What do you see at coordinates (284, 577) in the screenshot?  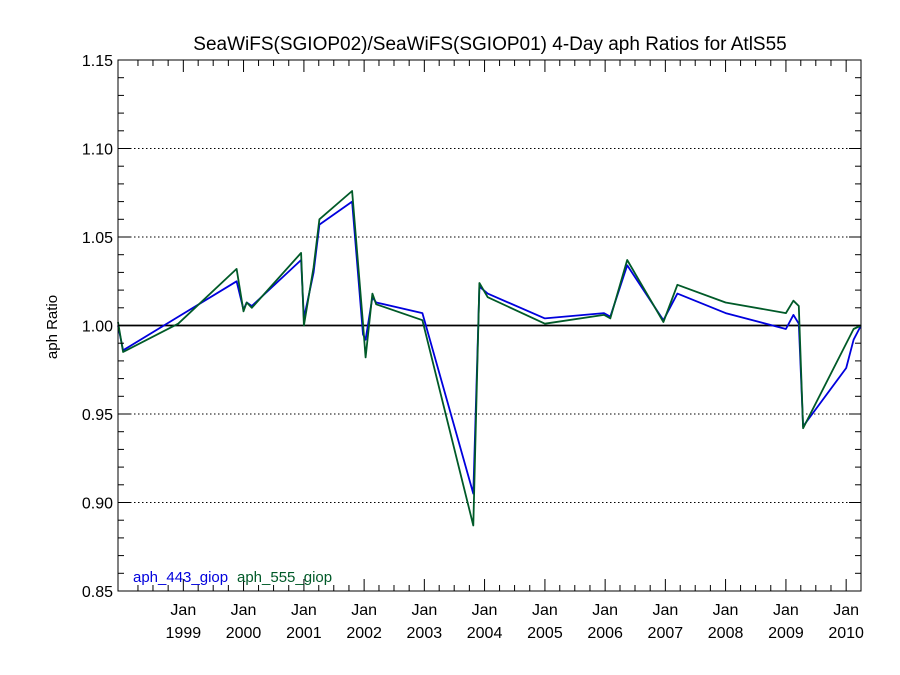 I see `legend-entry-aph-555: aph_555_giop` at bounding box center [284, 577].